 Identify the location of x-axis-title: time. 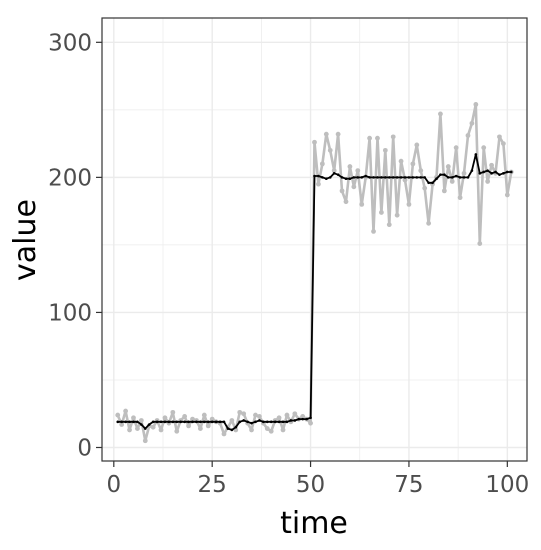
(314, 523).